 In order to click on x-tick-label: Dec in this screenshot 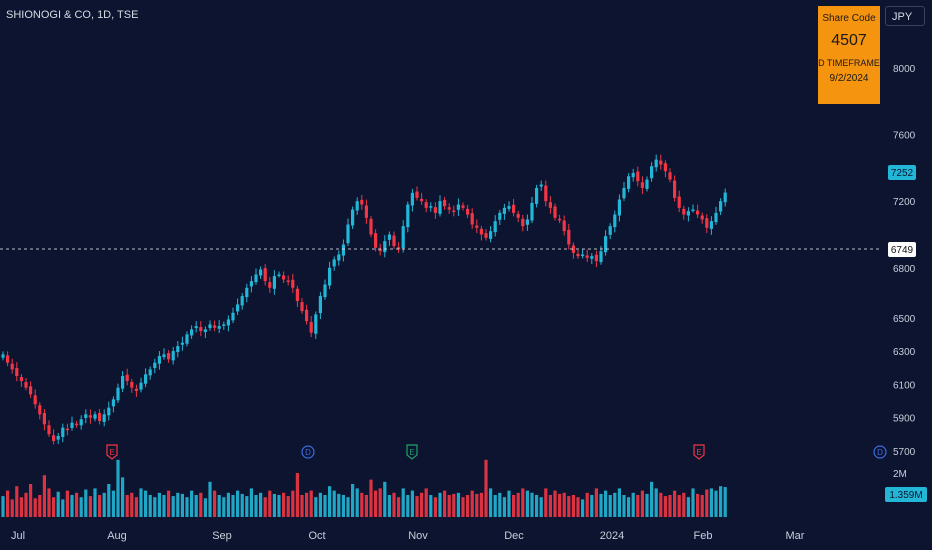, I will do `click(514, 536)`.